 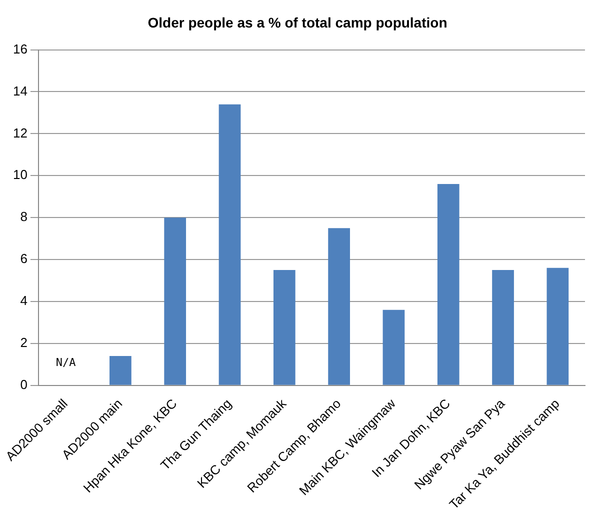 I want to click on chart-title: Older people as a % of total camp population, so click(x=298, y=22).